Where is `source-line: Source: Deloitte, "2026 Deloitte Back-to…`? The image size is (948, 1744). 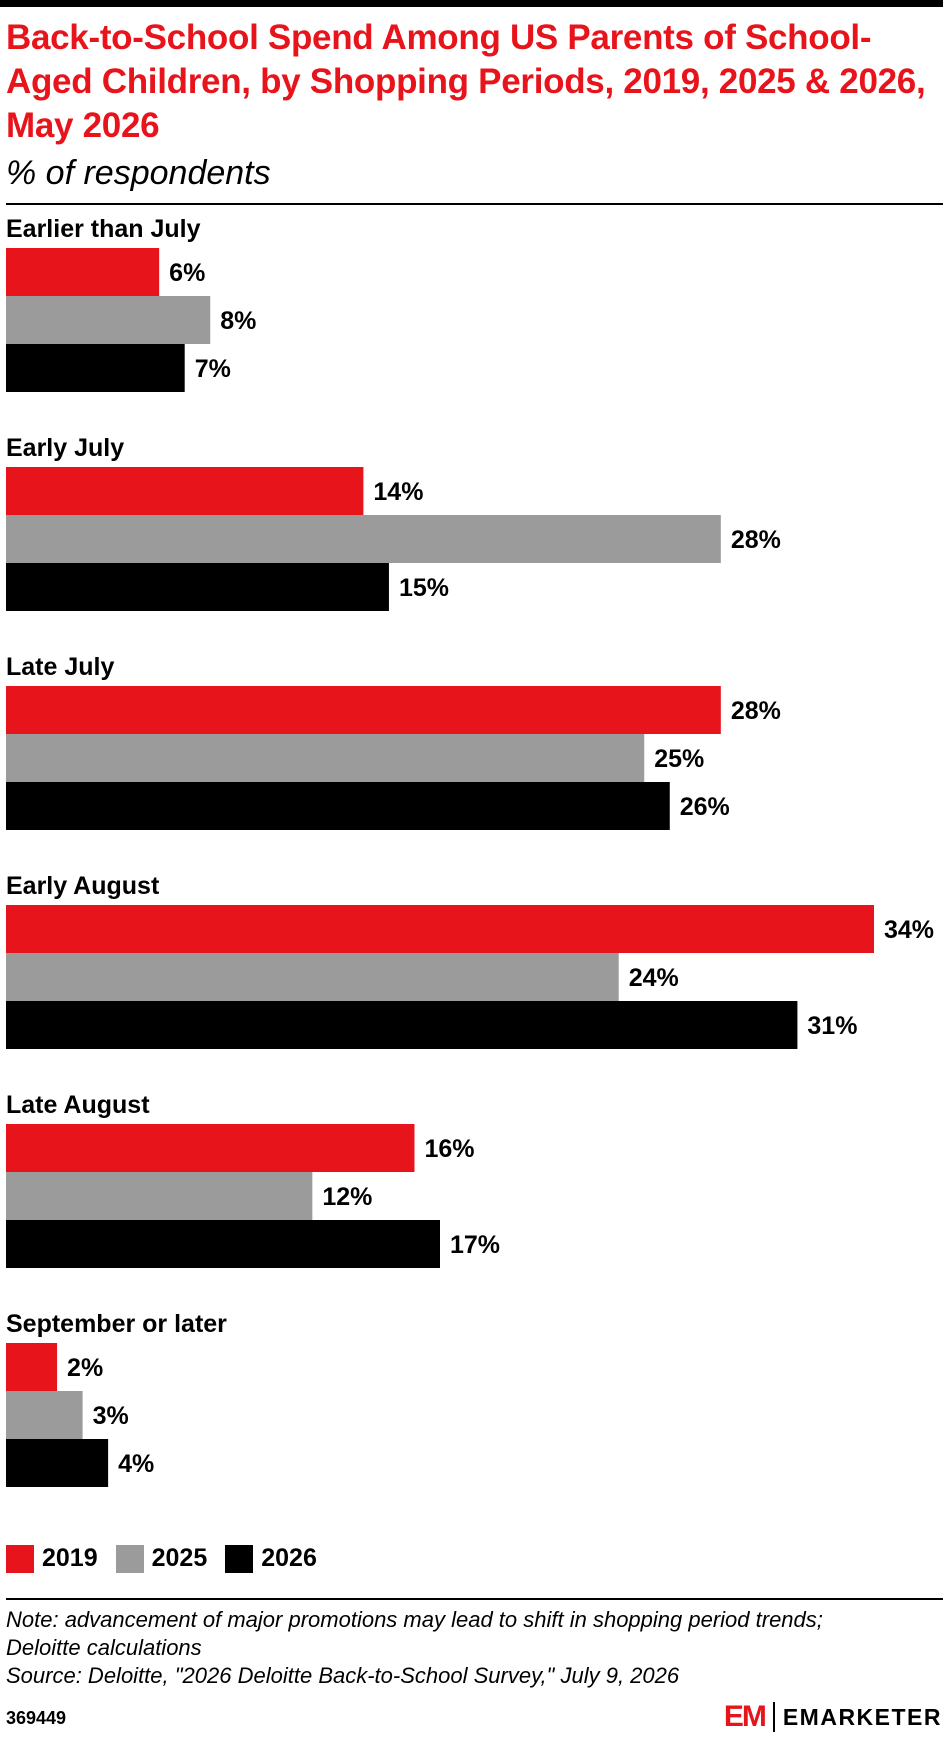
source-line: Source: Deloitte, "2026 Deloitte Back-to… is located at coordinates (343, 1675).